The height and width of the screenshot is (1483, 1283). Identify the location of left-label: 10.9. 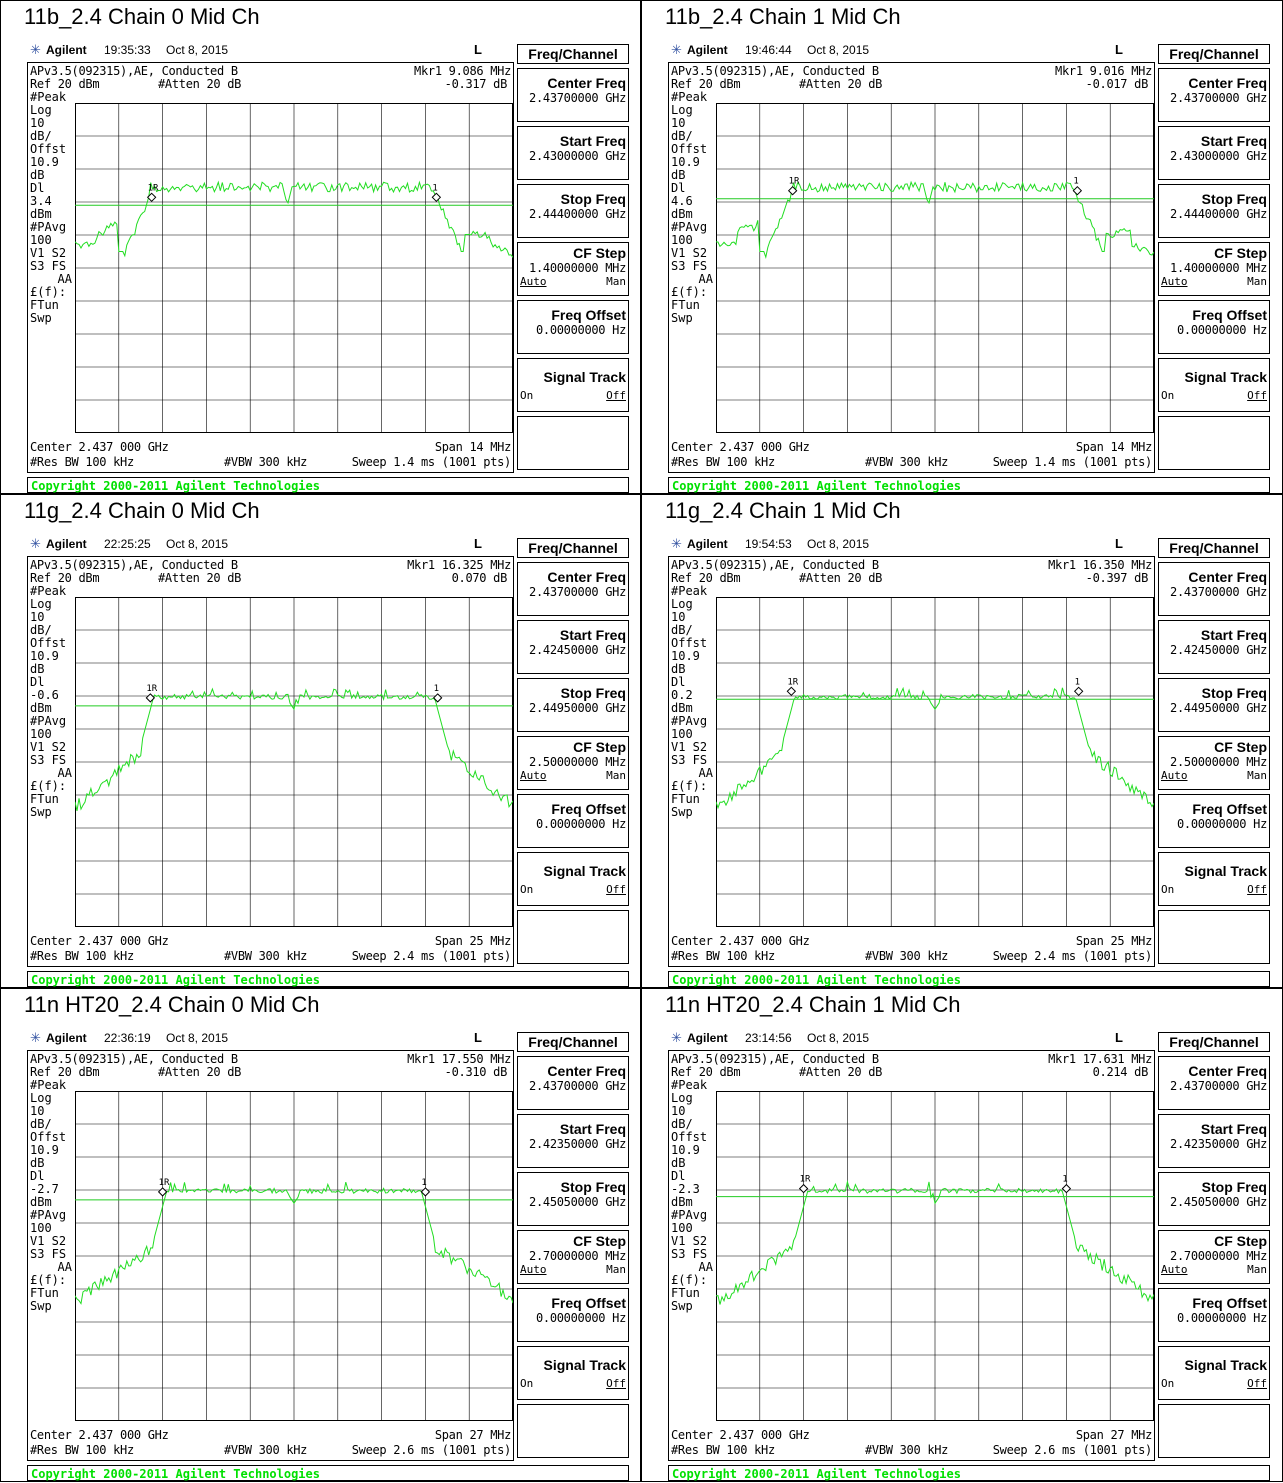
(685, 656).